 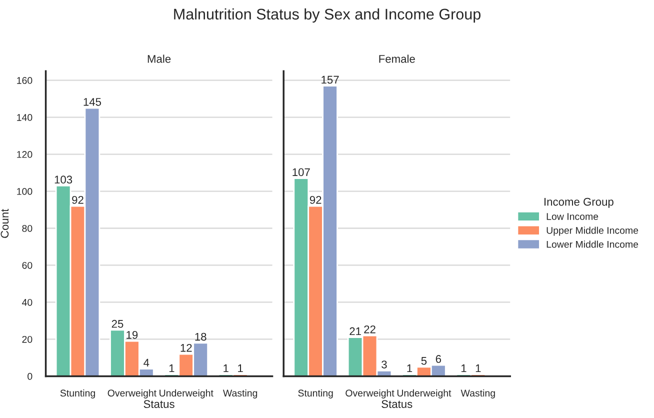 I want to click on legend-label: Upper Middle Income, so click(x=592, y=231).